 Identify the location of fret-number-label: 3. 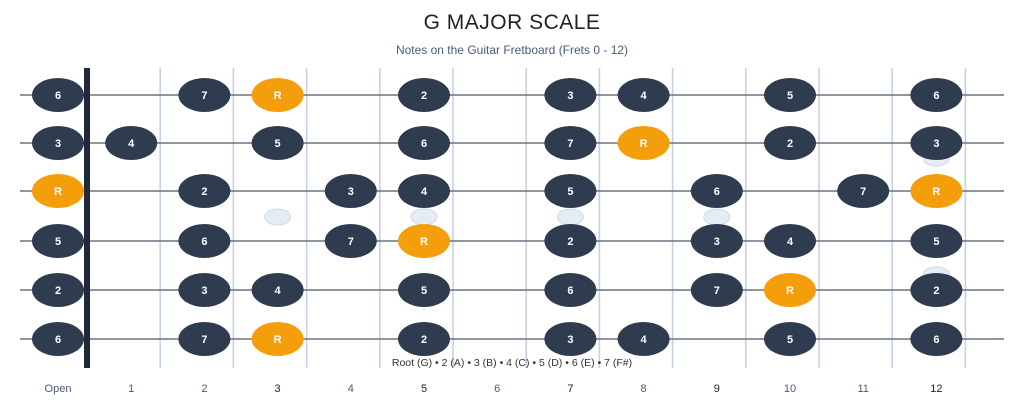
(278, 389).